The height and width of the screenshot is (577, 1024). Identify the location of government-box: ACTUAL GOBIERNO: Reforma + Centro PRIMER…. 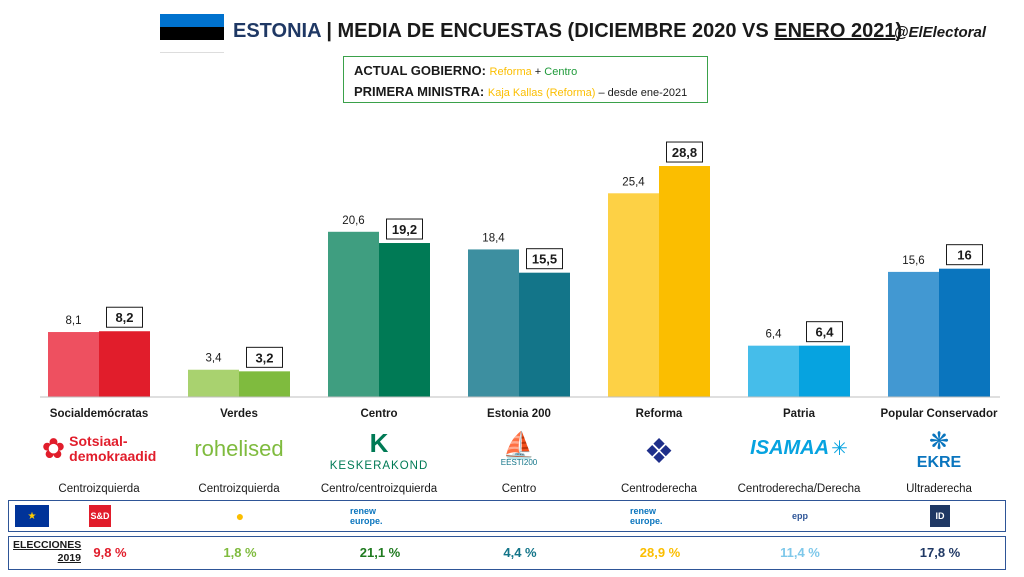
(525, 79).